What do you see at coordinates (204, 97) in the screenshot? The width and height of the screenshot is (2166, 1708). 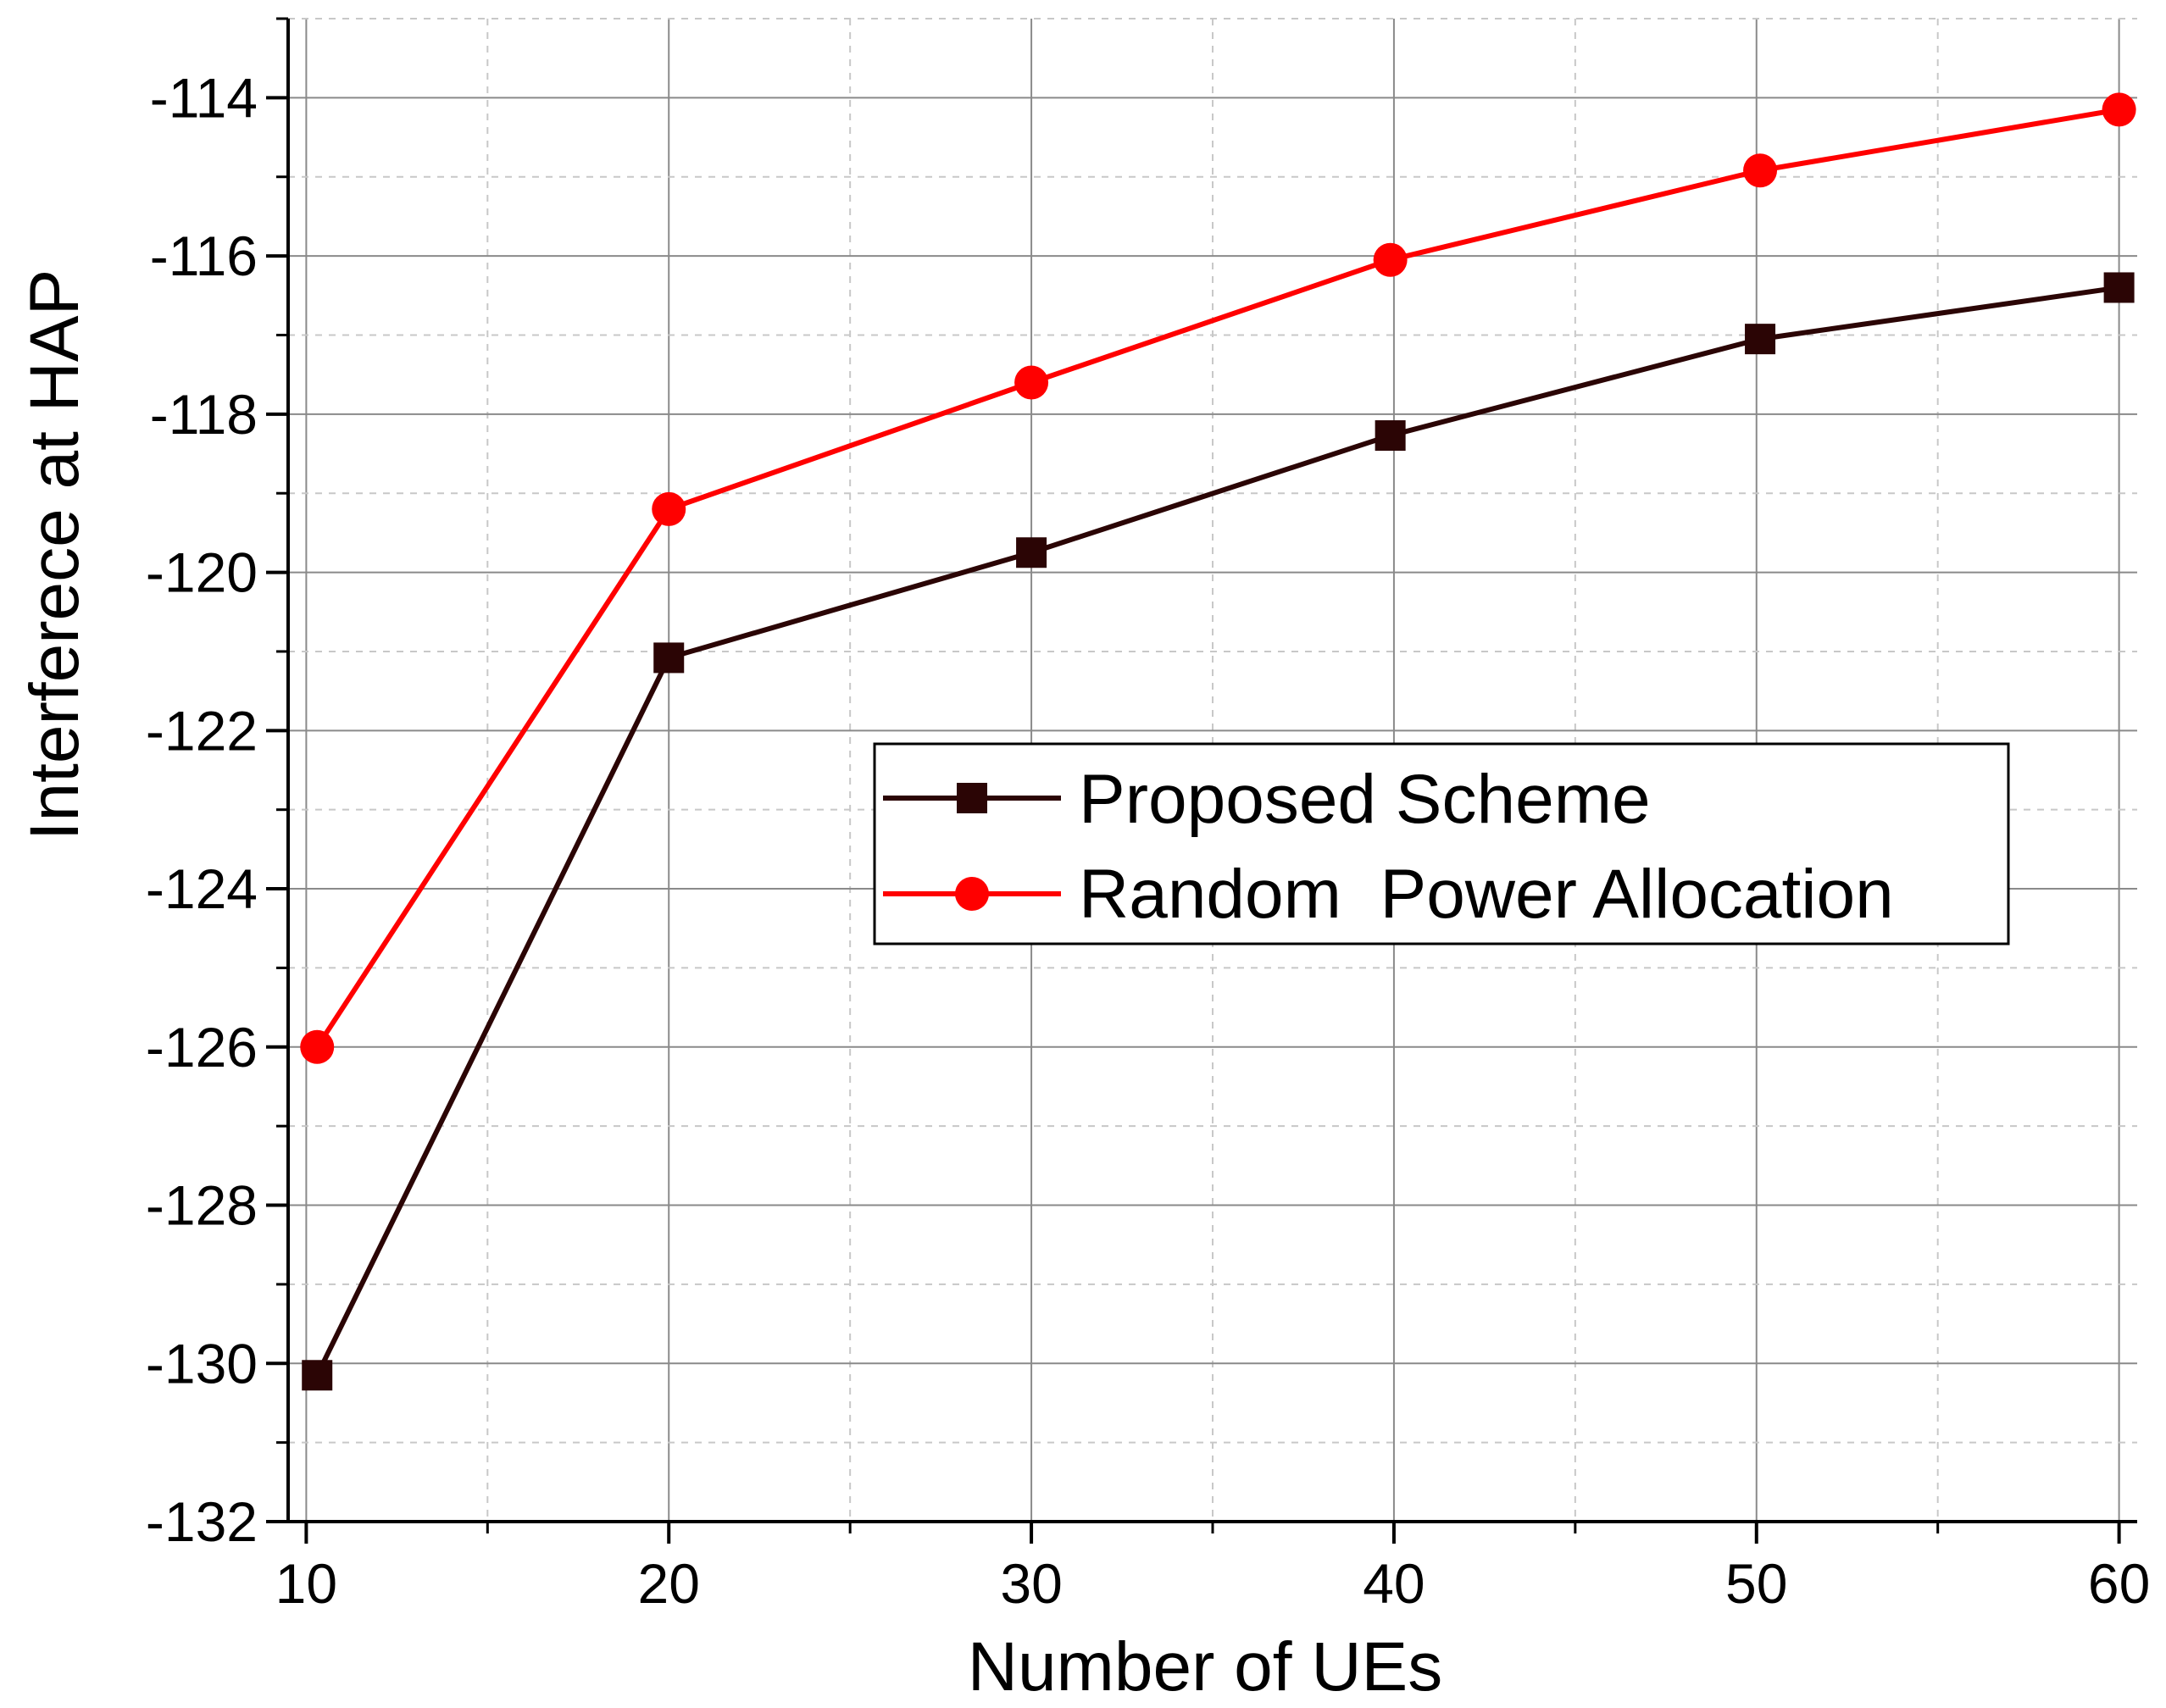 I see `y-tick-label: -114` at bounding box center [204, 97].